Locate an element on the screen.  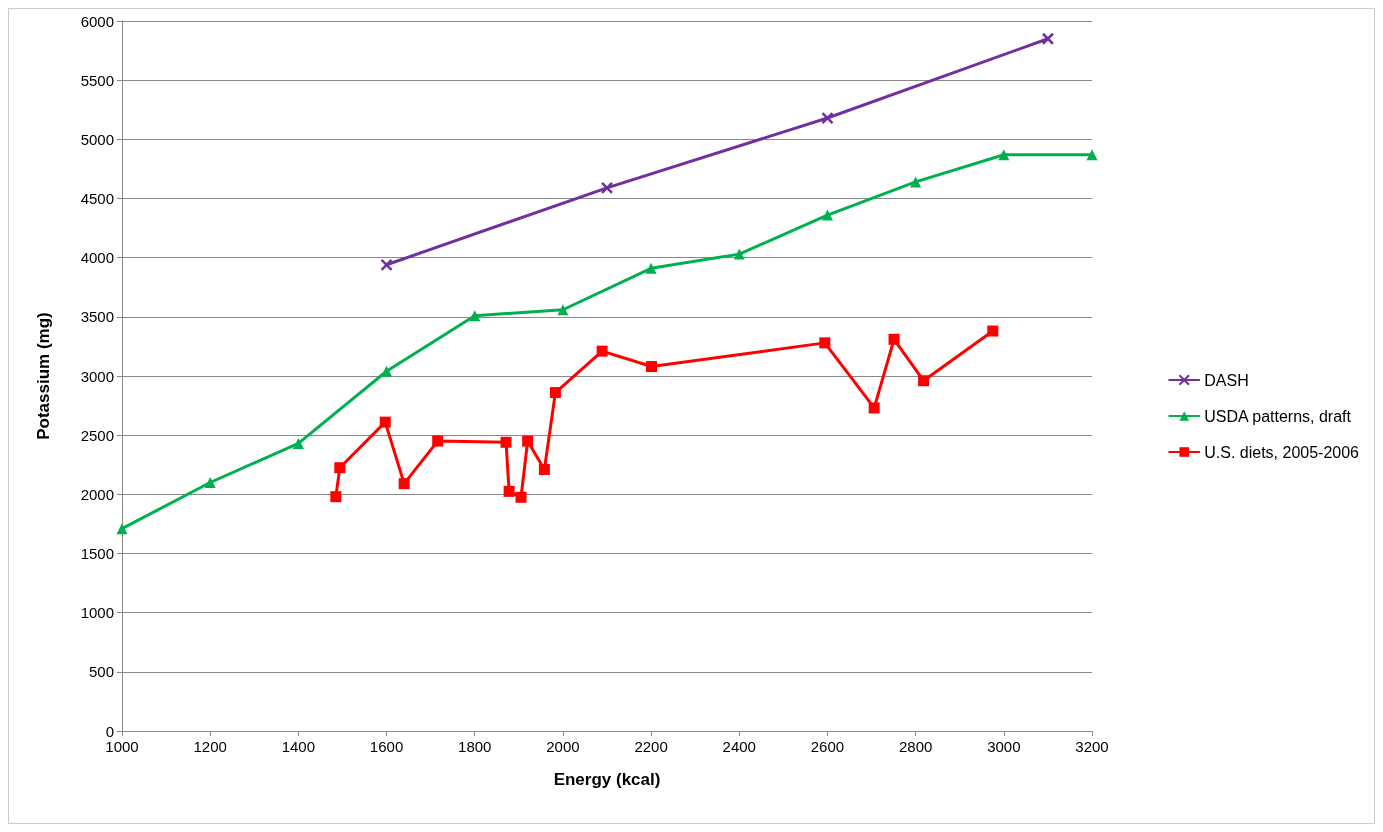
y-tick-label: 4500 is located at coordinates (97, 198).